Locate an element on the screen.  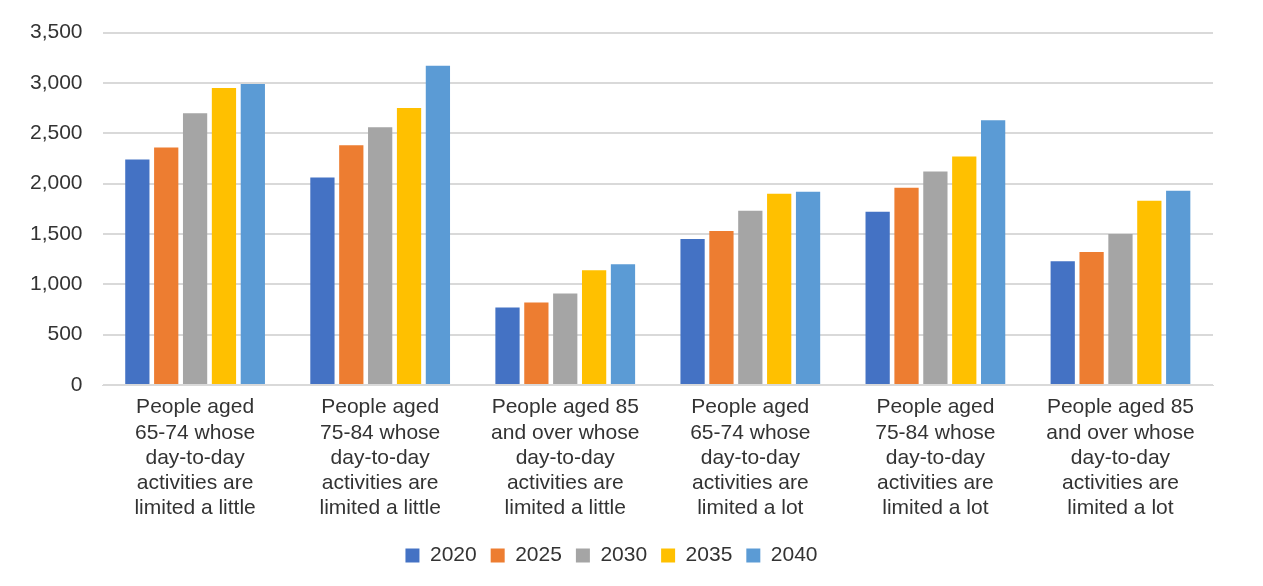
legend-label: 2020 is located at coordinates (453, 554).